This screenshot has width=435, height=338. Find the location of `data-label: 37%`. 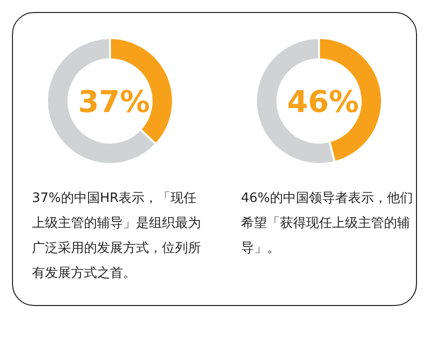

data-label: 37% is located at coordinates (114, 102).